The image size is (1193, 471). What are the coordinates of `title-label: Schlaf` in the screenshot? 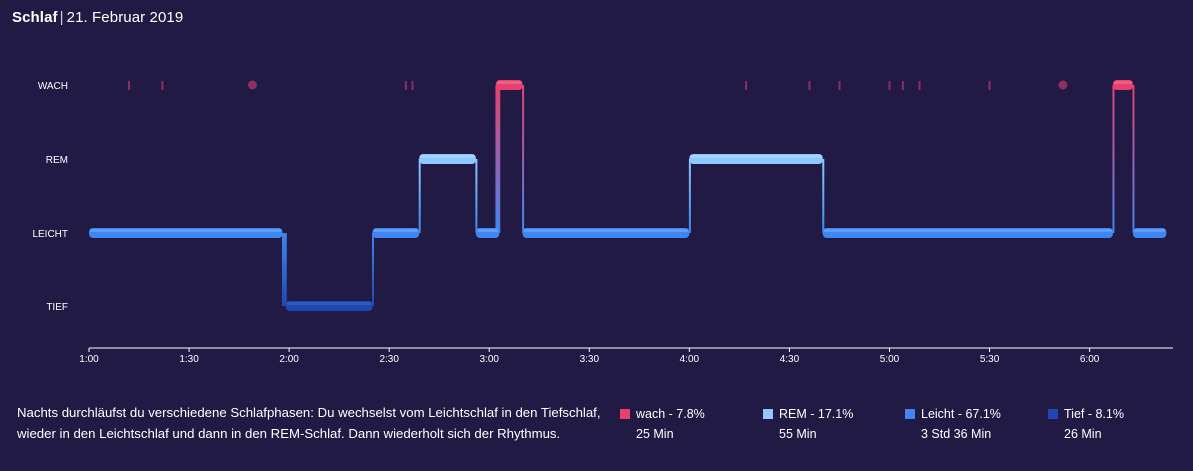 It's located at (35, 17).